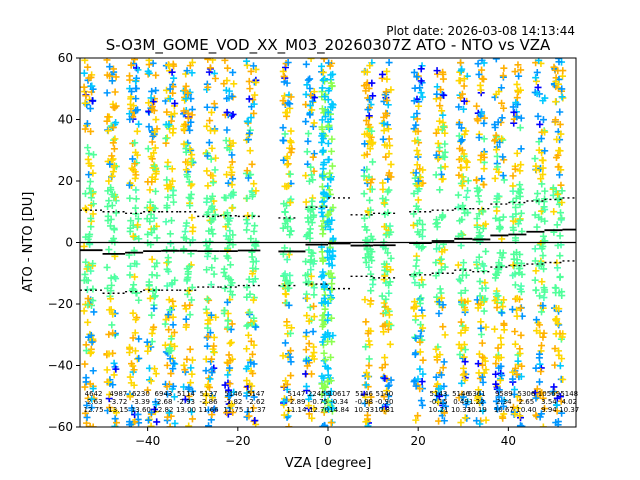 The height and width of the screenshot is (480, 640). I want to click on x-tick-label: 40, so click(508, 441).